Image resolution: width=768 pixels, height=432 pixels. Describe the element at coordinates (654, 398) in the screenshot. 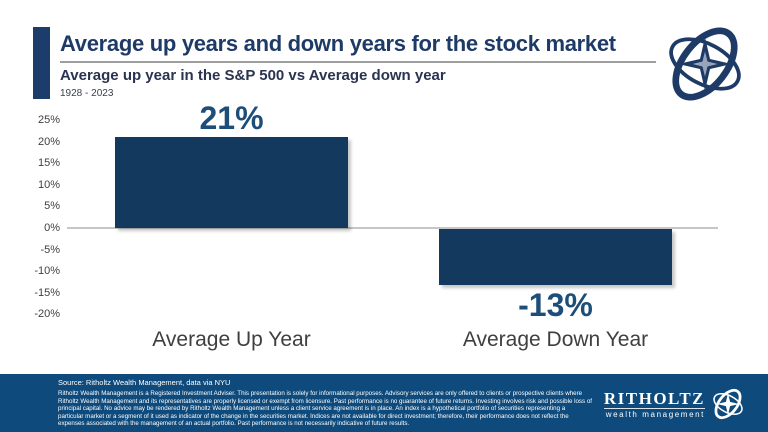

I see `brand-name: RITHOLTZ` at that location.